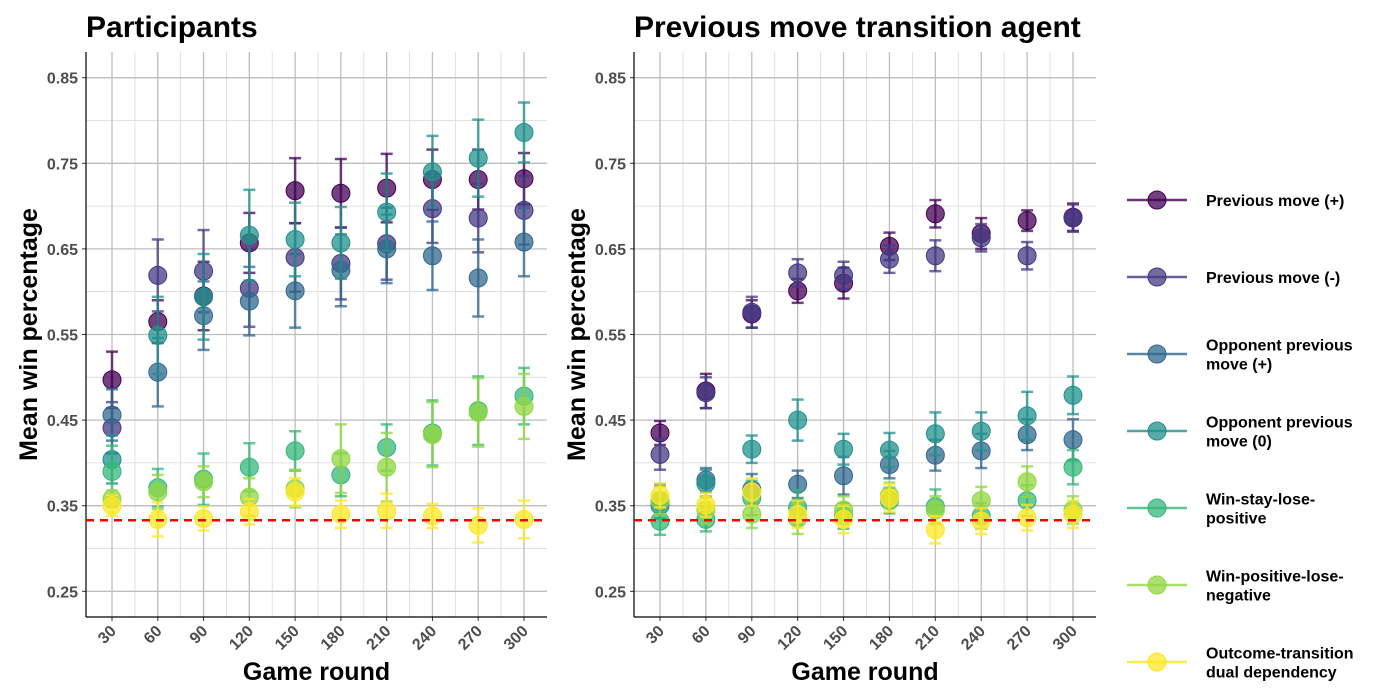 The image size is (1400, 700). What do you see at coordinates (1275, 201) in the screenshot?
I see `legend-label: Previous move (+)` at bounding box center [1275, 201].